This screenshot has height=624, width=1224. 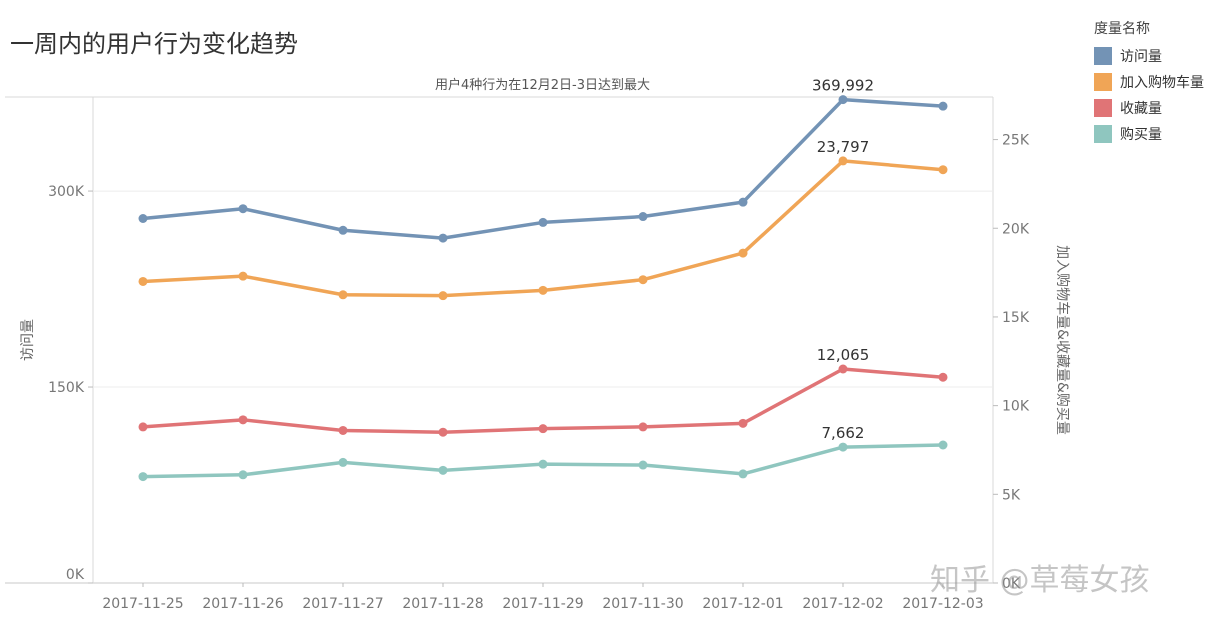 I want to click on legend-label: 购买量, so click(x=1141, y=135).